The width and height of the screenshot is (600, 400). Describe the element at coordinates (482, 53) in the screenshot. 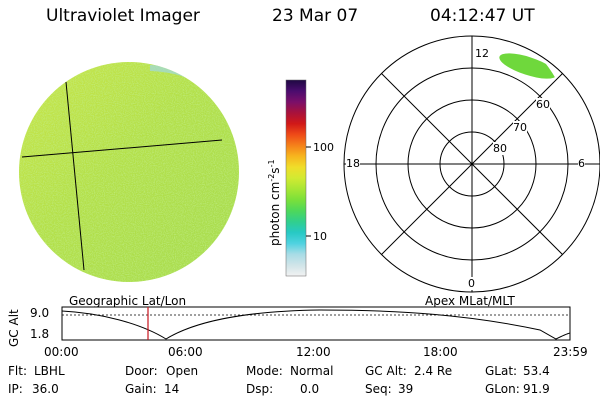

I see `mlt-label-12: 12` at that location.